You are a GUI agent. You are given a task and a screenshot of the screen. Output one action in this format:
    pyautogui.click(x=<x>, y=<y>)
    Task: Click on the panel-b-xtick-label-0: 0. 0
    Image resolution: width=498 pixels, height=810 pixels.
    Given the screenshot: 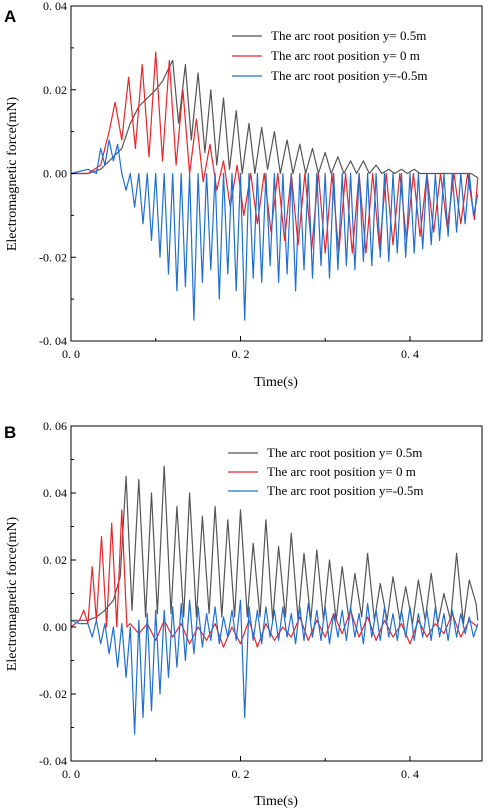 What is the action you would take?
    pyautogui.click(x=71, y=774)
    